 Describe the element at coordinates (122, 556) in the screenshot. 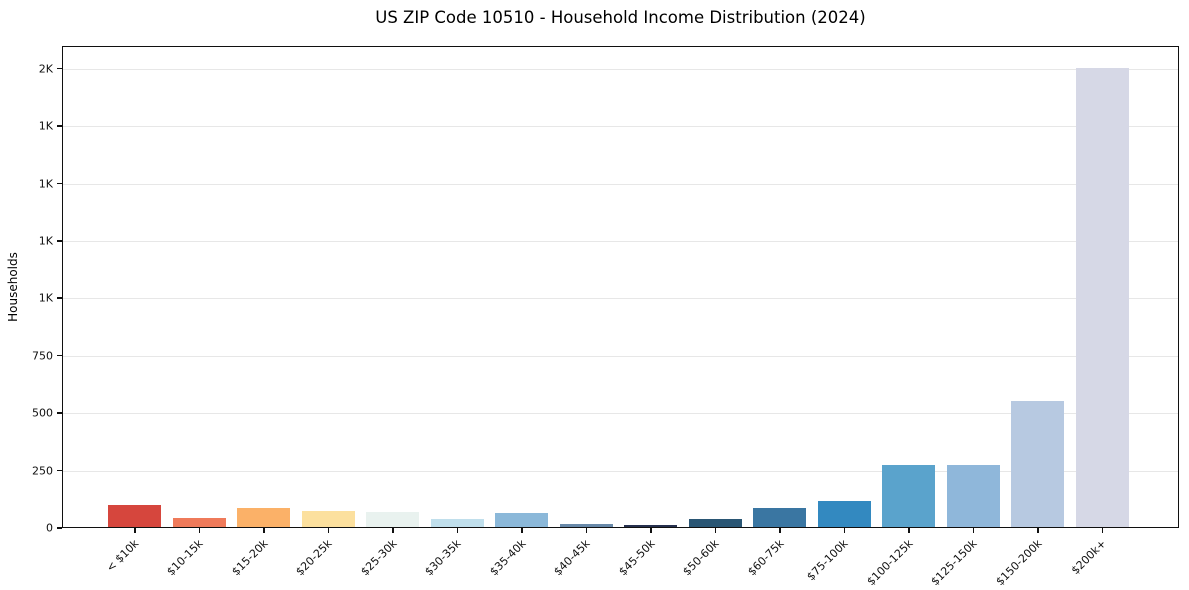

I see `x-tick-label: < $10k` at that location.